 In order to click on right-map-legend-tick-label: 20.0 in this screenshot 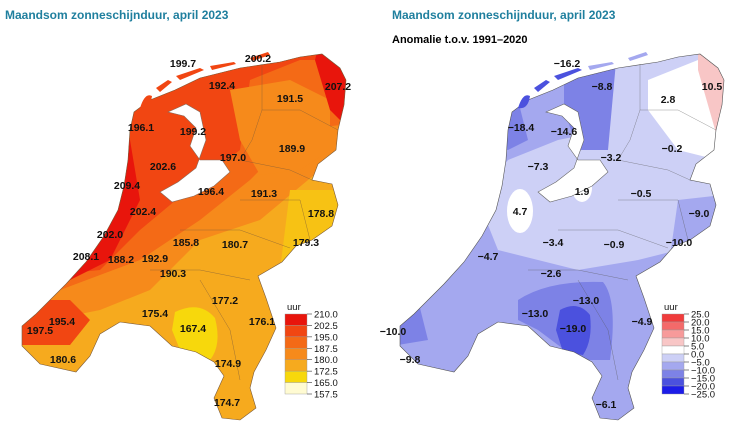, I will do `click(700, 323)`.